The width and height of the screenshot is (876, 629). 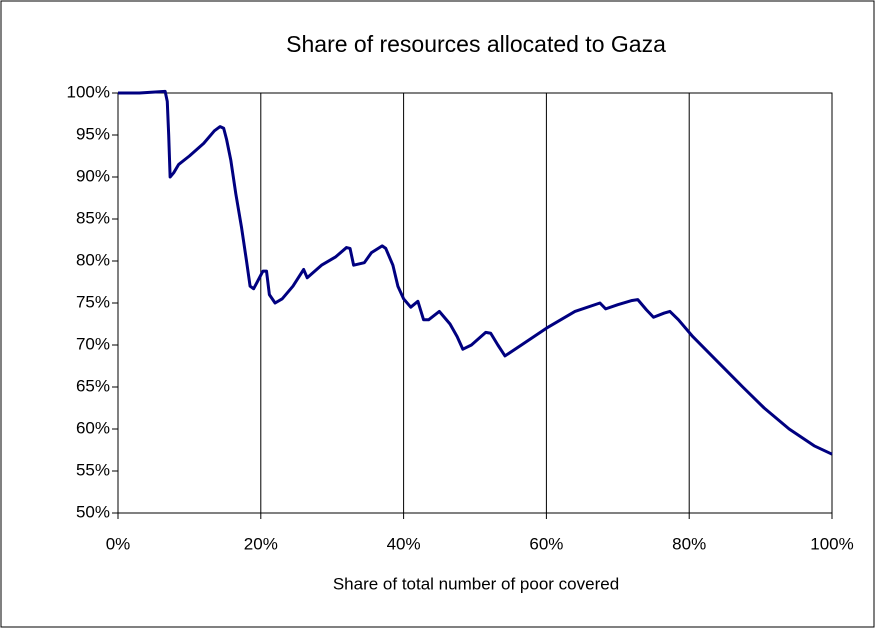 I want to click on y-tick-label: 50%, so click(x=93, y=511).